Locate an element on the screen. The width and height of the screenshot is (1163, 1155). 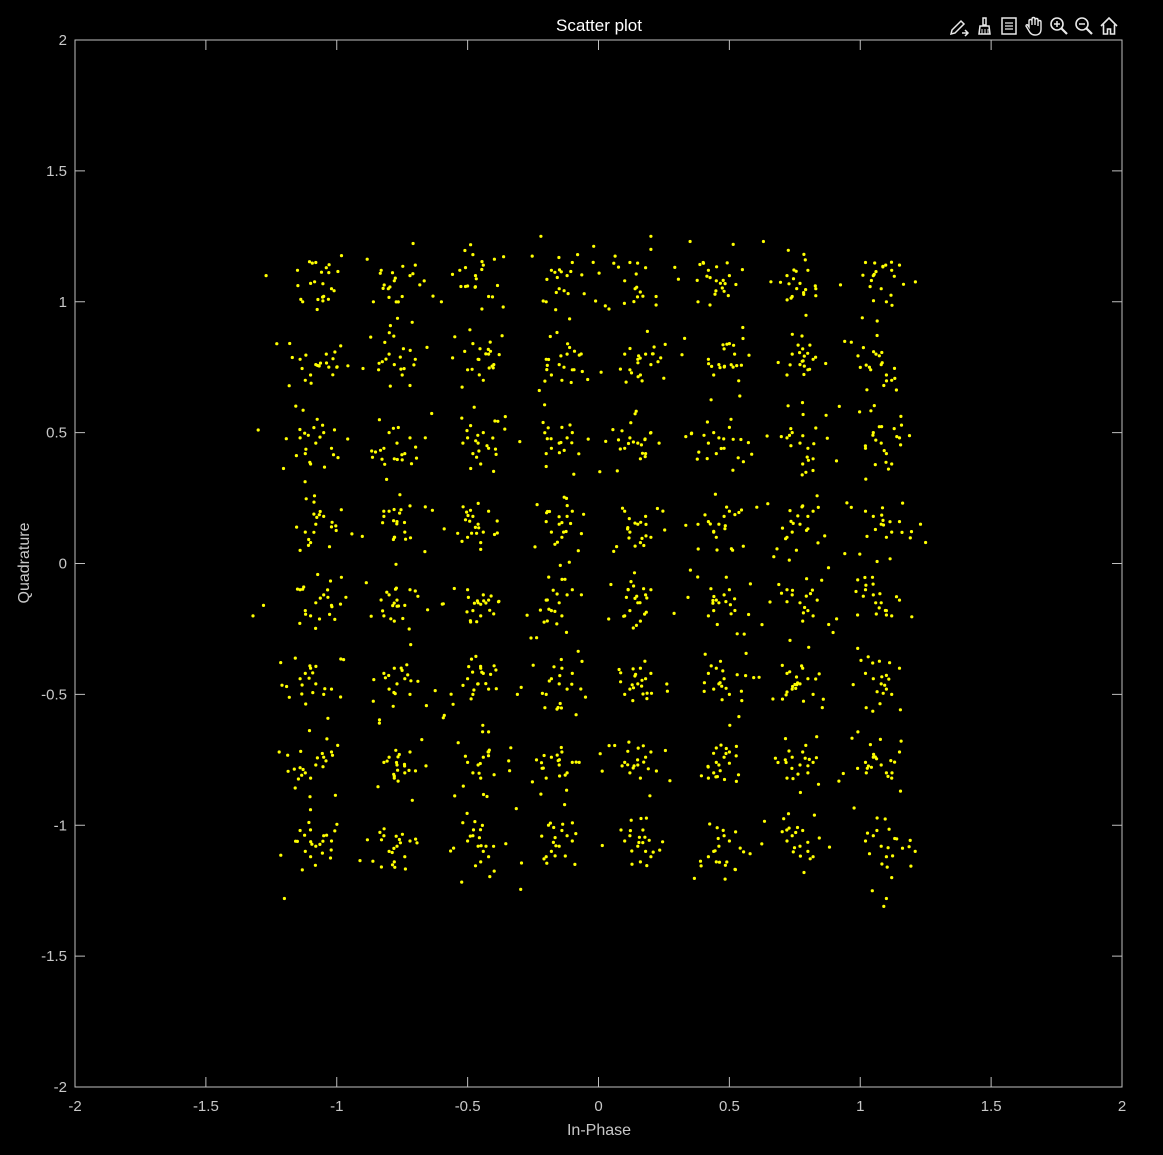
edit-plot-button is located at coordinates (959, 26).